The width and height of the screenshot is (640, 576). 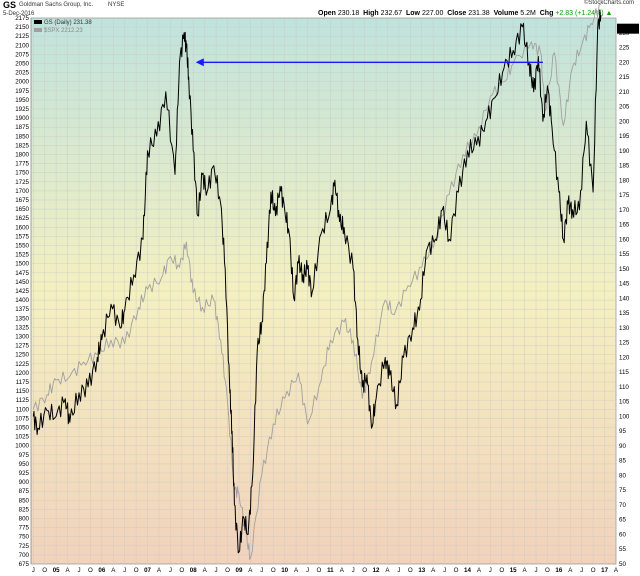 I want to click on x-tick-label: 05, so click(x=56, y=570).